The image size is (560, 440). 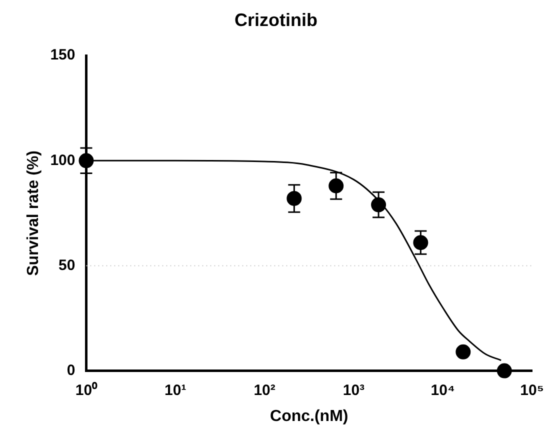 What do you see at coordinates (309, 416) in the screenshot?
I see `x-axis-title: Conc.(nM)` at bounding box center [309, 416].